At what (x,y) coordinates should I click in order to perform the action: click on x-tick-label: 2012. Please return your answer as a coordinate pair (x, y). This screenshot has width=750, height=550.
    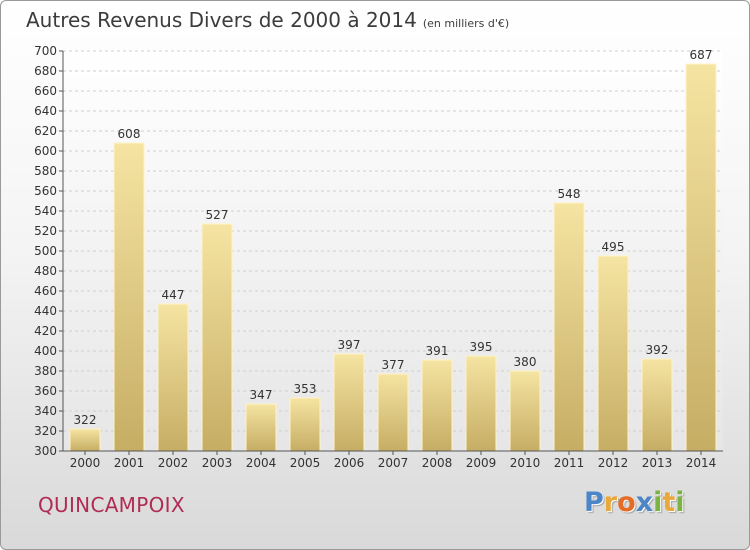
    Looking at the image, I should click on (613, 463).